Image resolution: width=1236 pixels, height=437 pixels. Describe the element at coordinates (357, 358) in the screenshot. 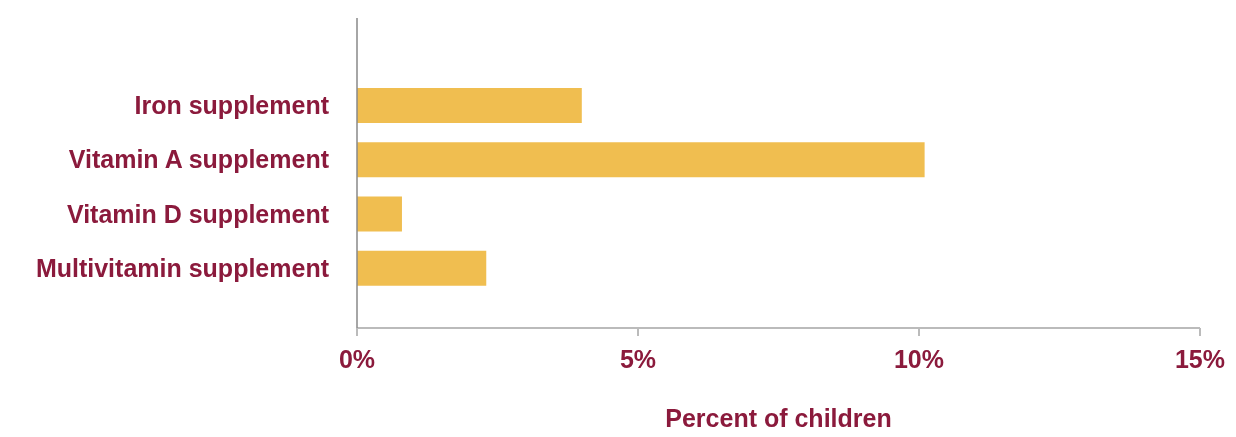

I see `x-tick-label: 0%` at that location.